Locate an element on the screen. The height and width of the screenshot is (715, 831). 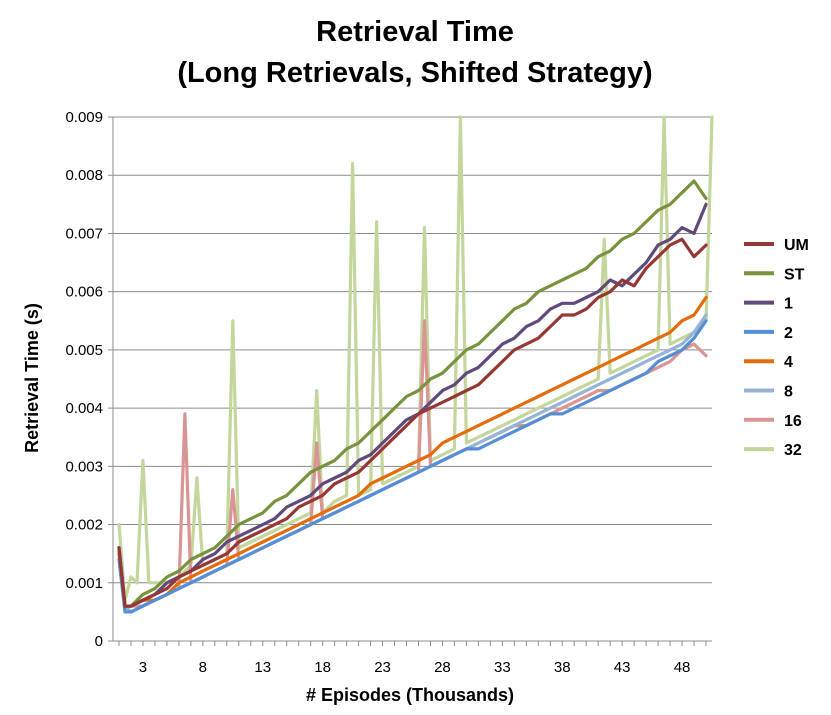
y-tick-label: 0.008 is located at coordinates (84, 175).